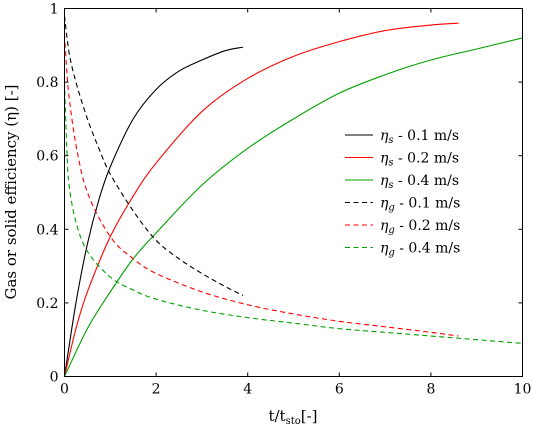 The image size is (533, 431). I want to click on y-tick-label: 0.2, so click(47, 304).